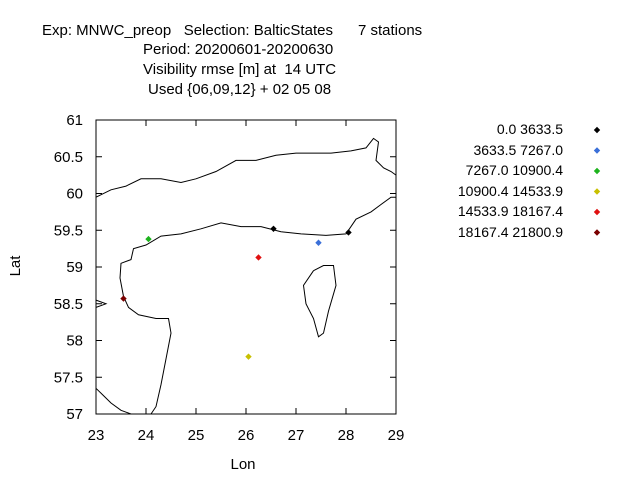 The image size is (640, 480). What do you see at coordinates (296, 435) in the screenshot?
I see `x-tick-label: 27` at bounding box center [296, 435].